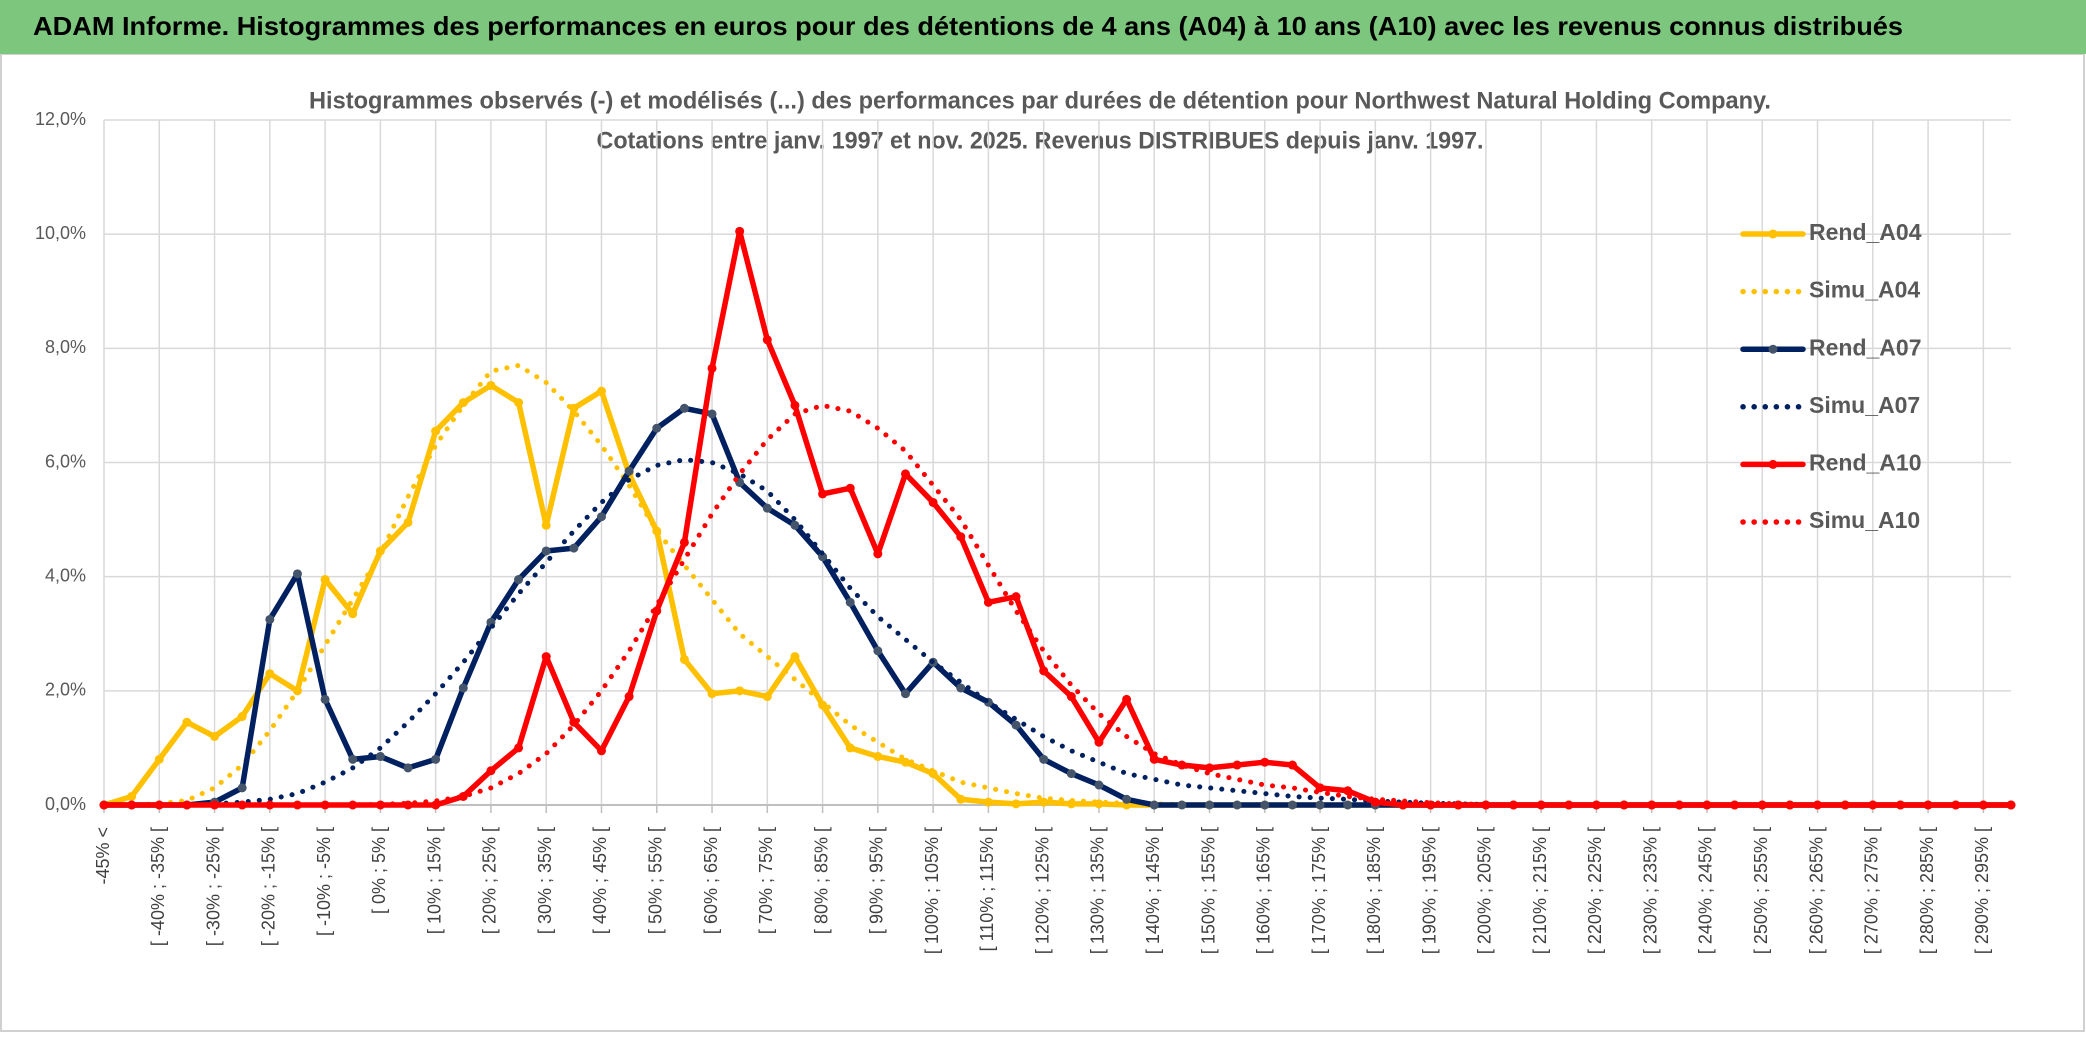 The width and height of the screenshot is (2086, 1038). Describe the element at coordinates (1816, 890) in the screenshot. I see `x-tick-label: [ 260% ; 265% [` at that location.